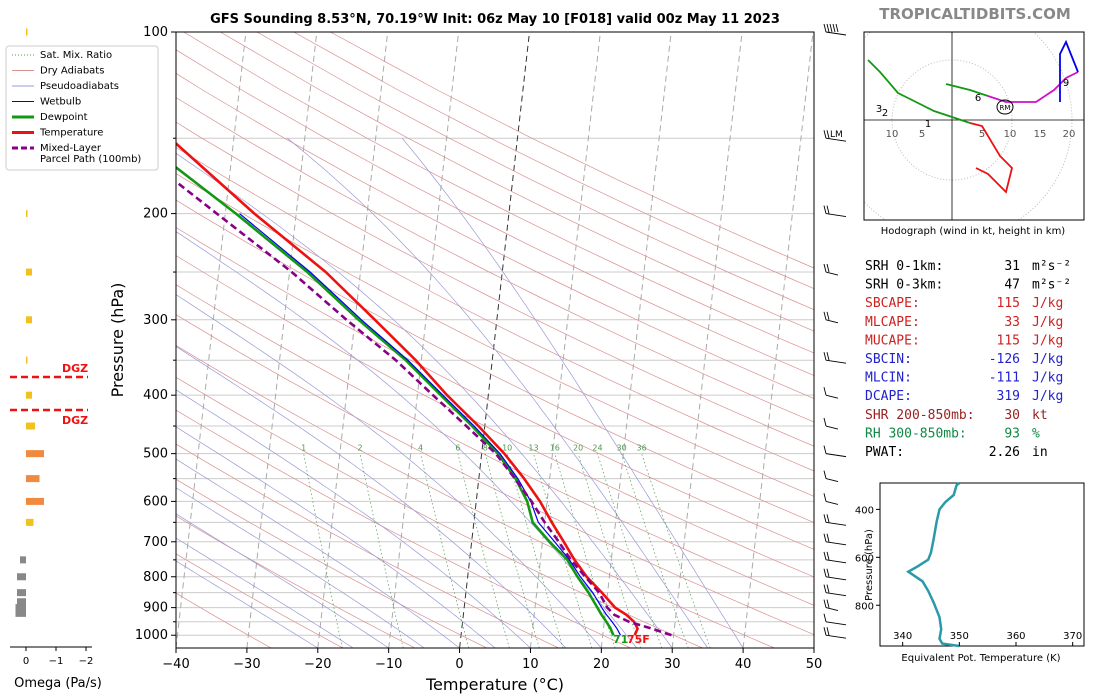  What do you see at coordinates (1066, 83) in the screenshot?
I see `hodograph-height-label: 9` at bounding box center [1066, 83].